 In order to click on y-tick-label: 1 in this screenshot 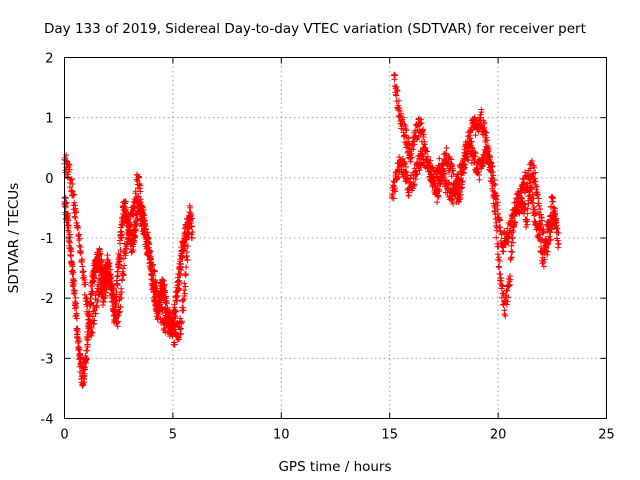, I will do `click(49, 119)`.